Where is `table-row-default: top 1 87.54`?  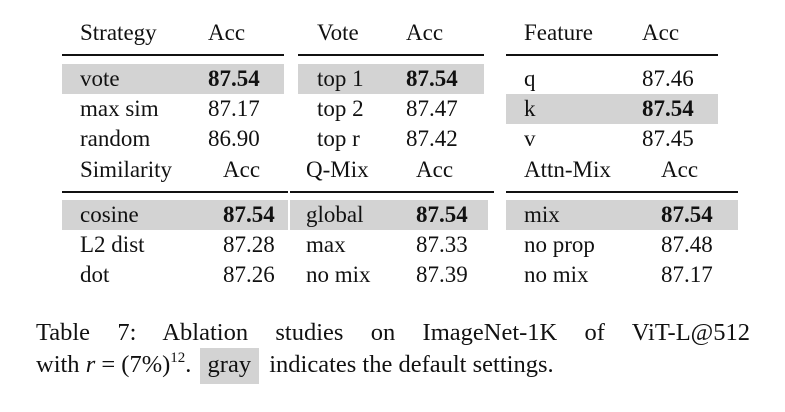
table-row-default: top 1 87.54 is located at coordinates (391, 79).